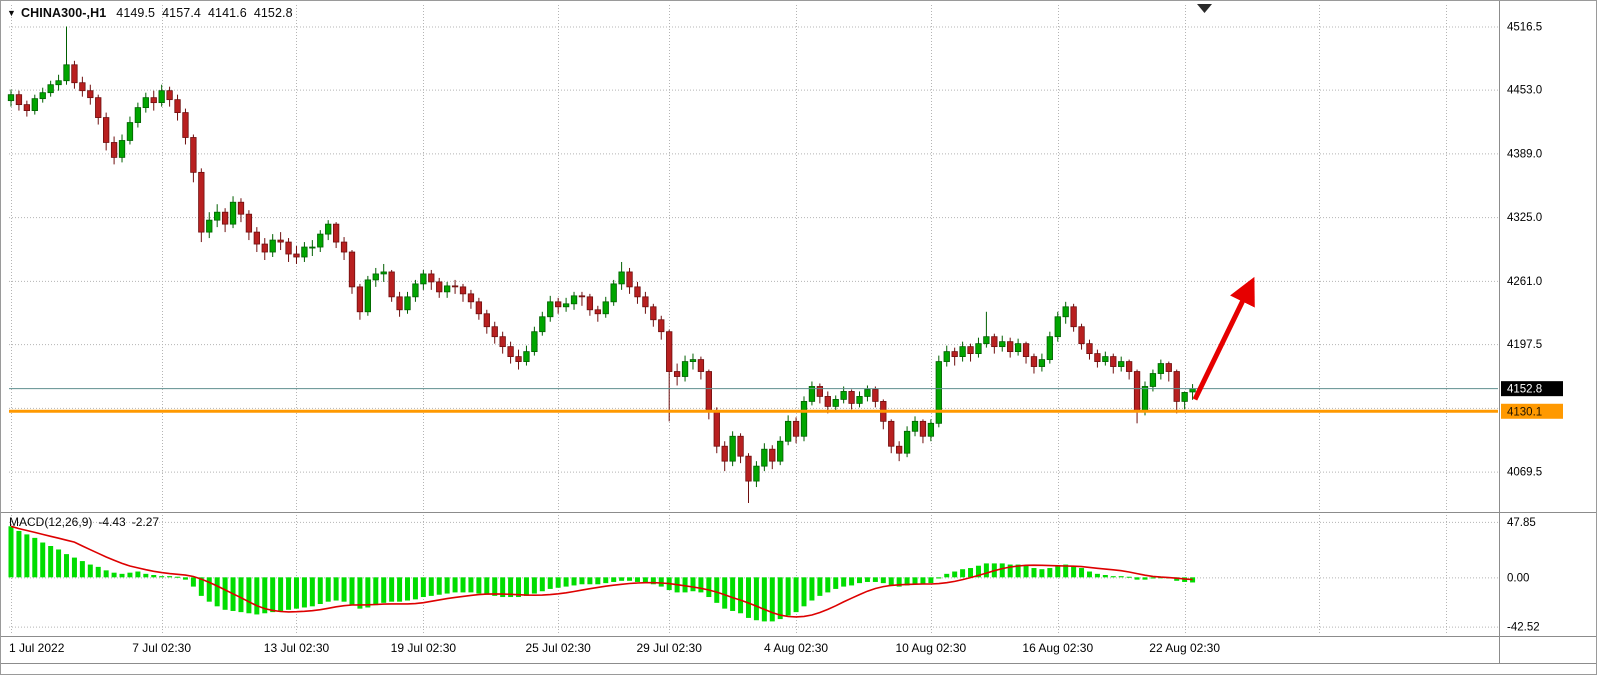  Describe the element at coordinates (1524, 345) in the screenshot. I see `svg-text: 4197.5` at that location.